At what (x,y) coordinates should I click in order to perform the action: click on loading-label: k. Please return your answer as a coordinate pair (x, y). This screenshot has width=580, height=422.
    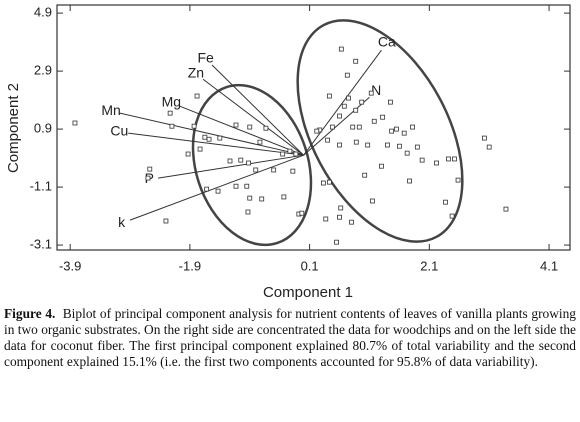
    Looking at the image, I should click on (122, 222).